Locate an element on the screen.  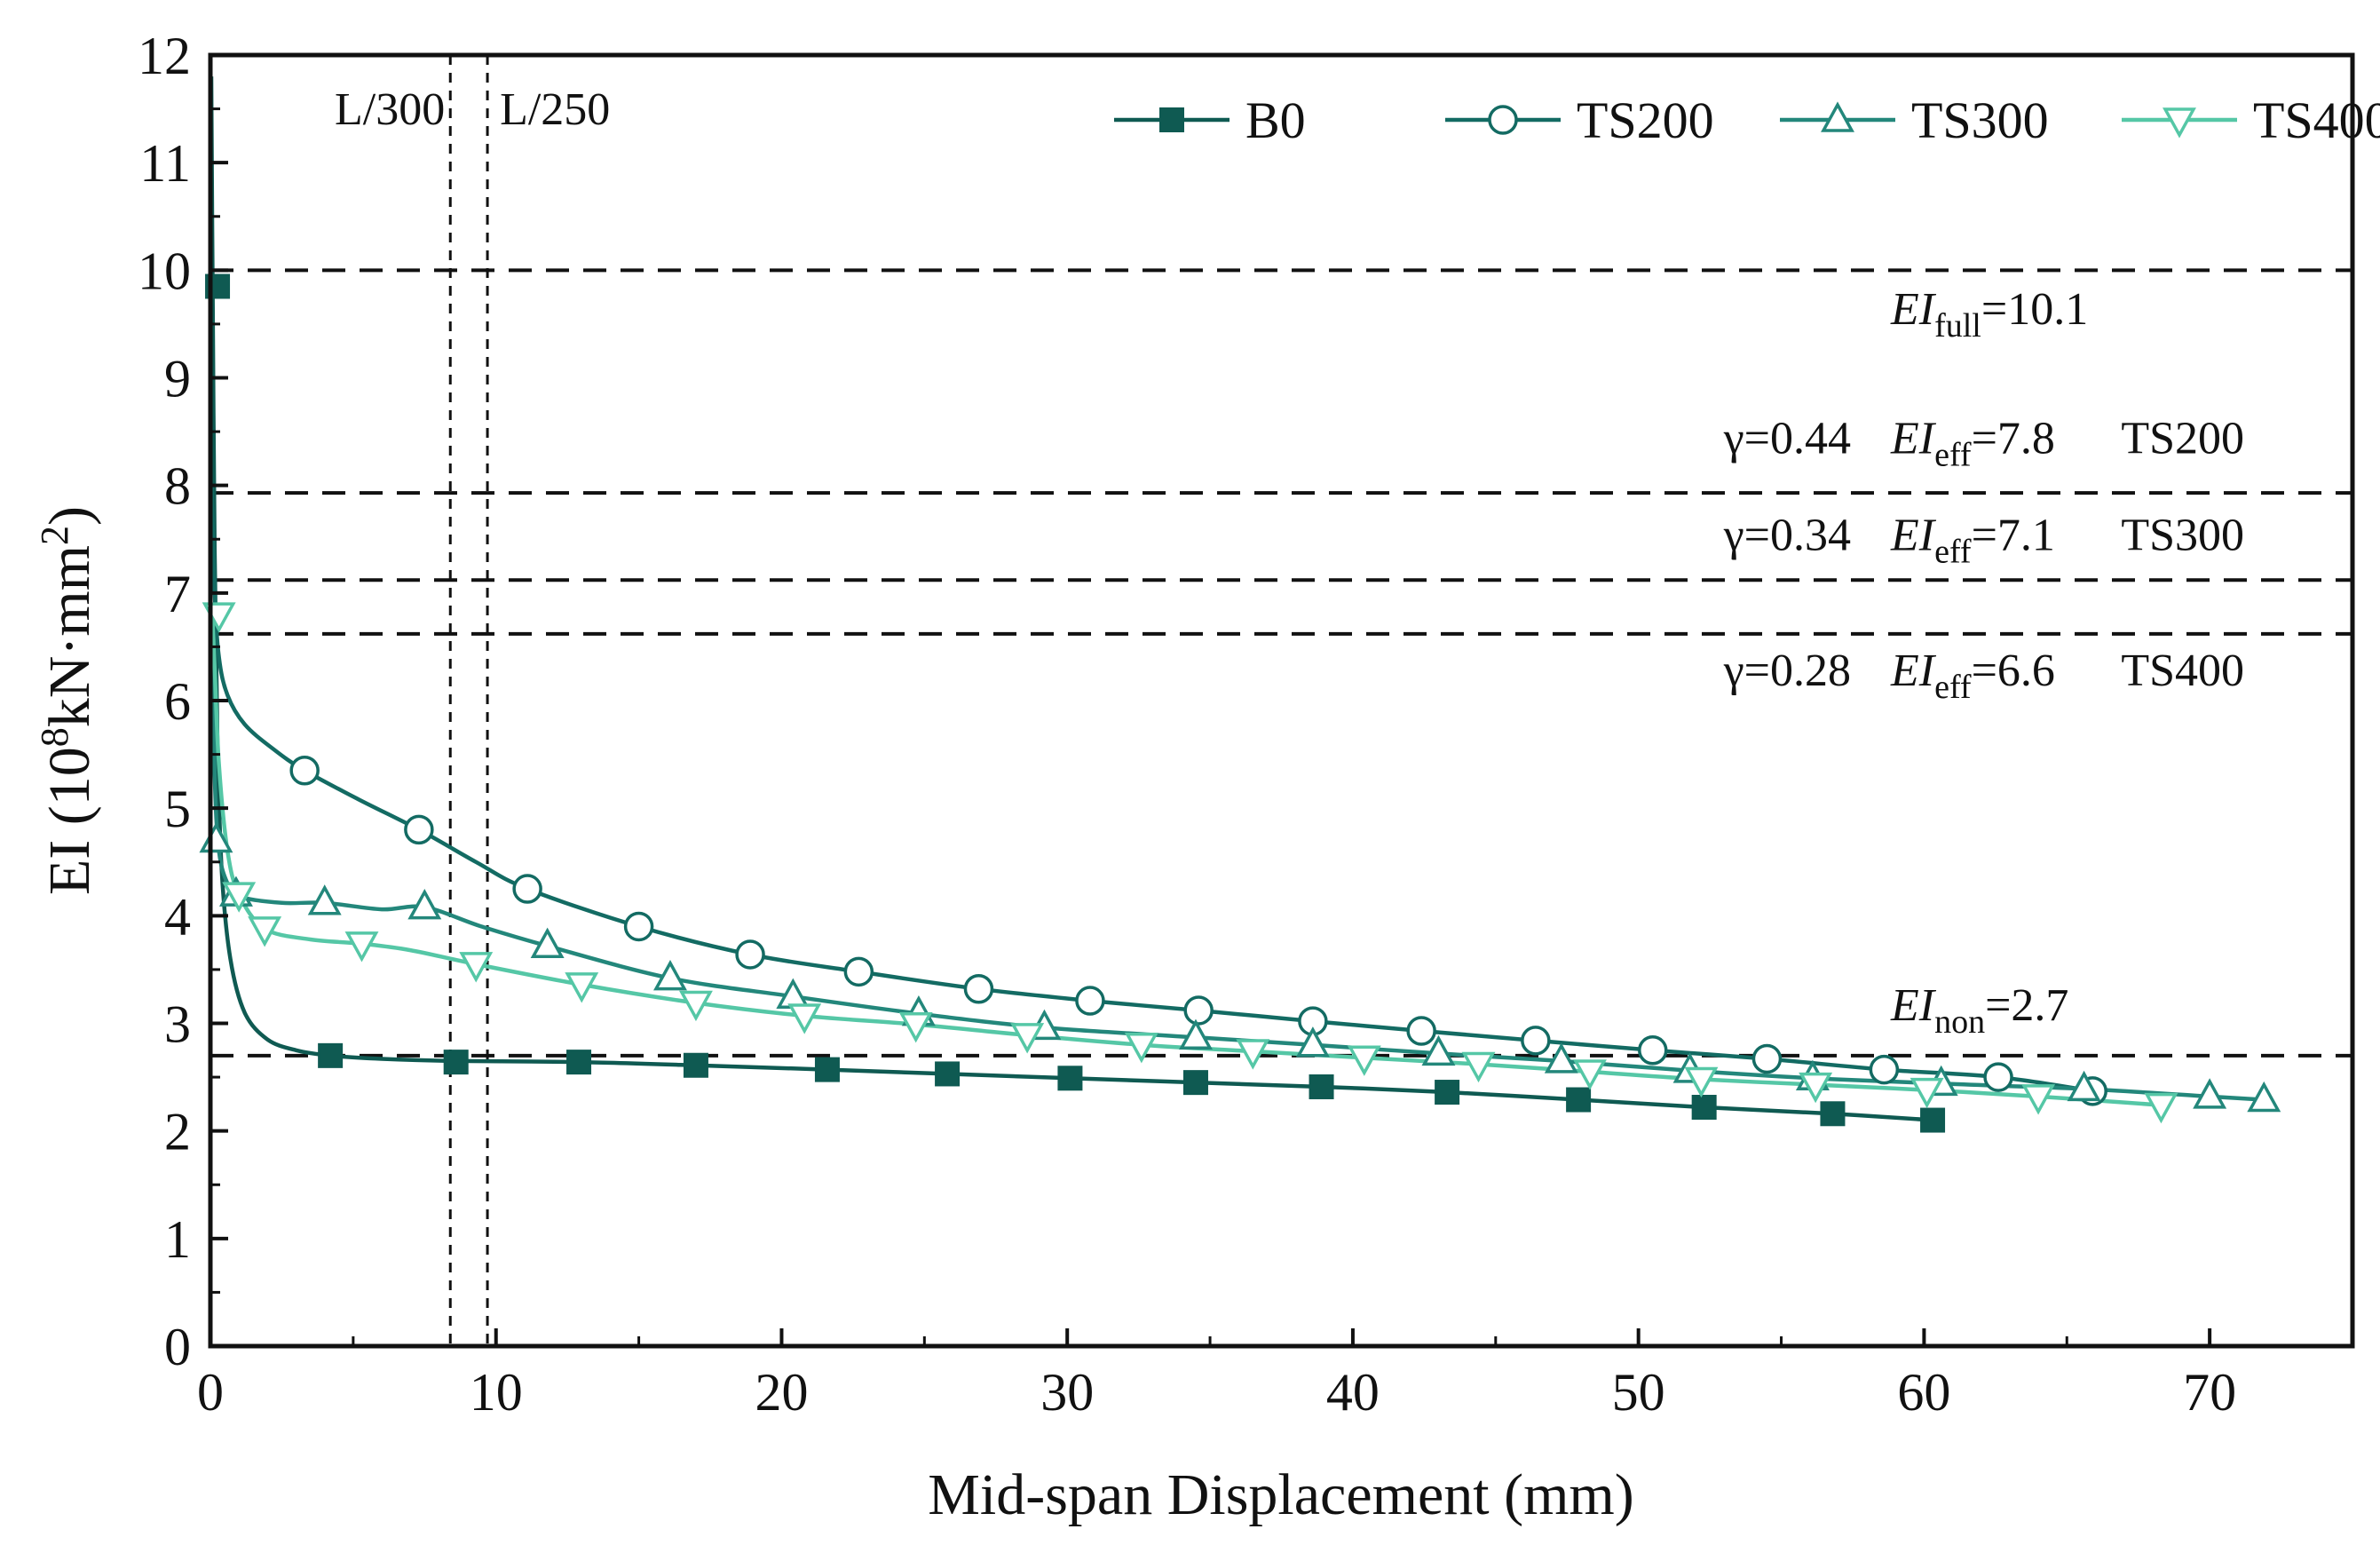
annotation-ei-value: =7.8 is located at coordinates (2013, 438).